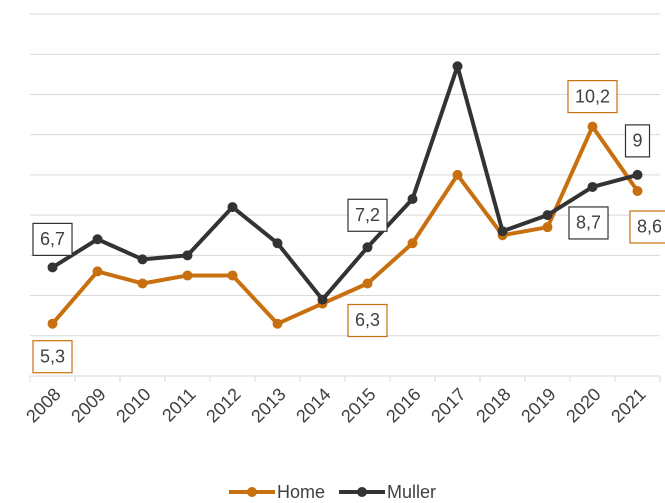 The width and height of the screenshot is (665, 503). What do you see at coordinates (358, 405) in the screenshot?
I see `x-tick-label: 2015` at bounding box center [358, 405].